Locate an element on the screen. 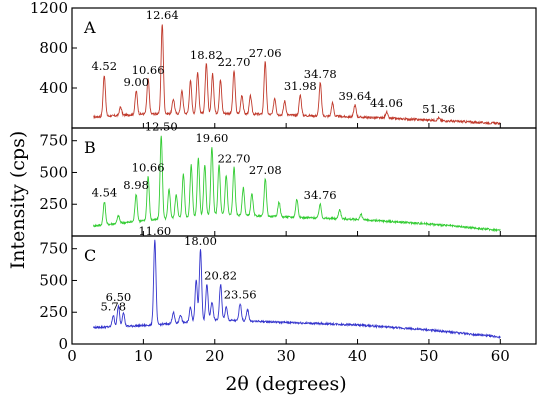 The width and height of the screenshot is (550, 400). x-axis-title: 2θ (degrees) is located at coordinates (285, 384).